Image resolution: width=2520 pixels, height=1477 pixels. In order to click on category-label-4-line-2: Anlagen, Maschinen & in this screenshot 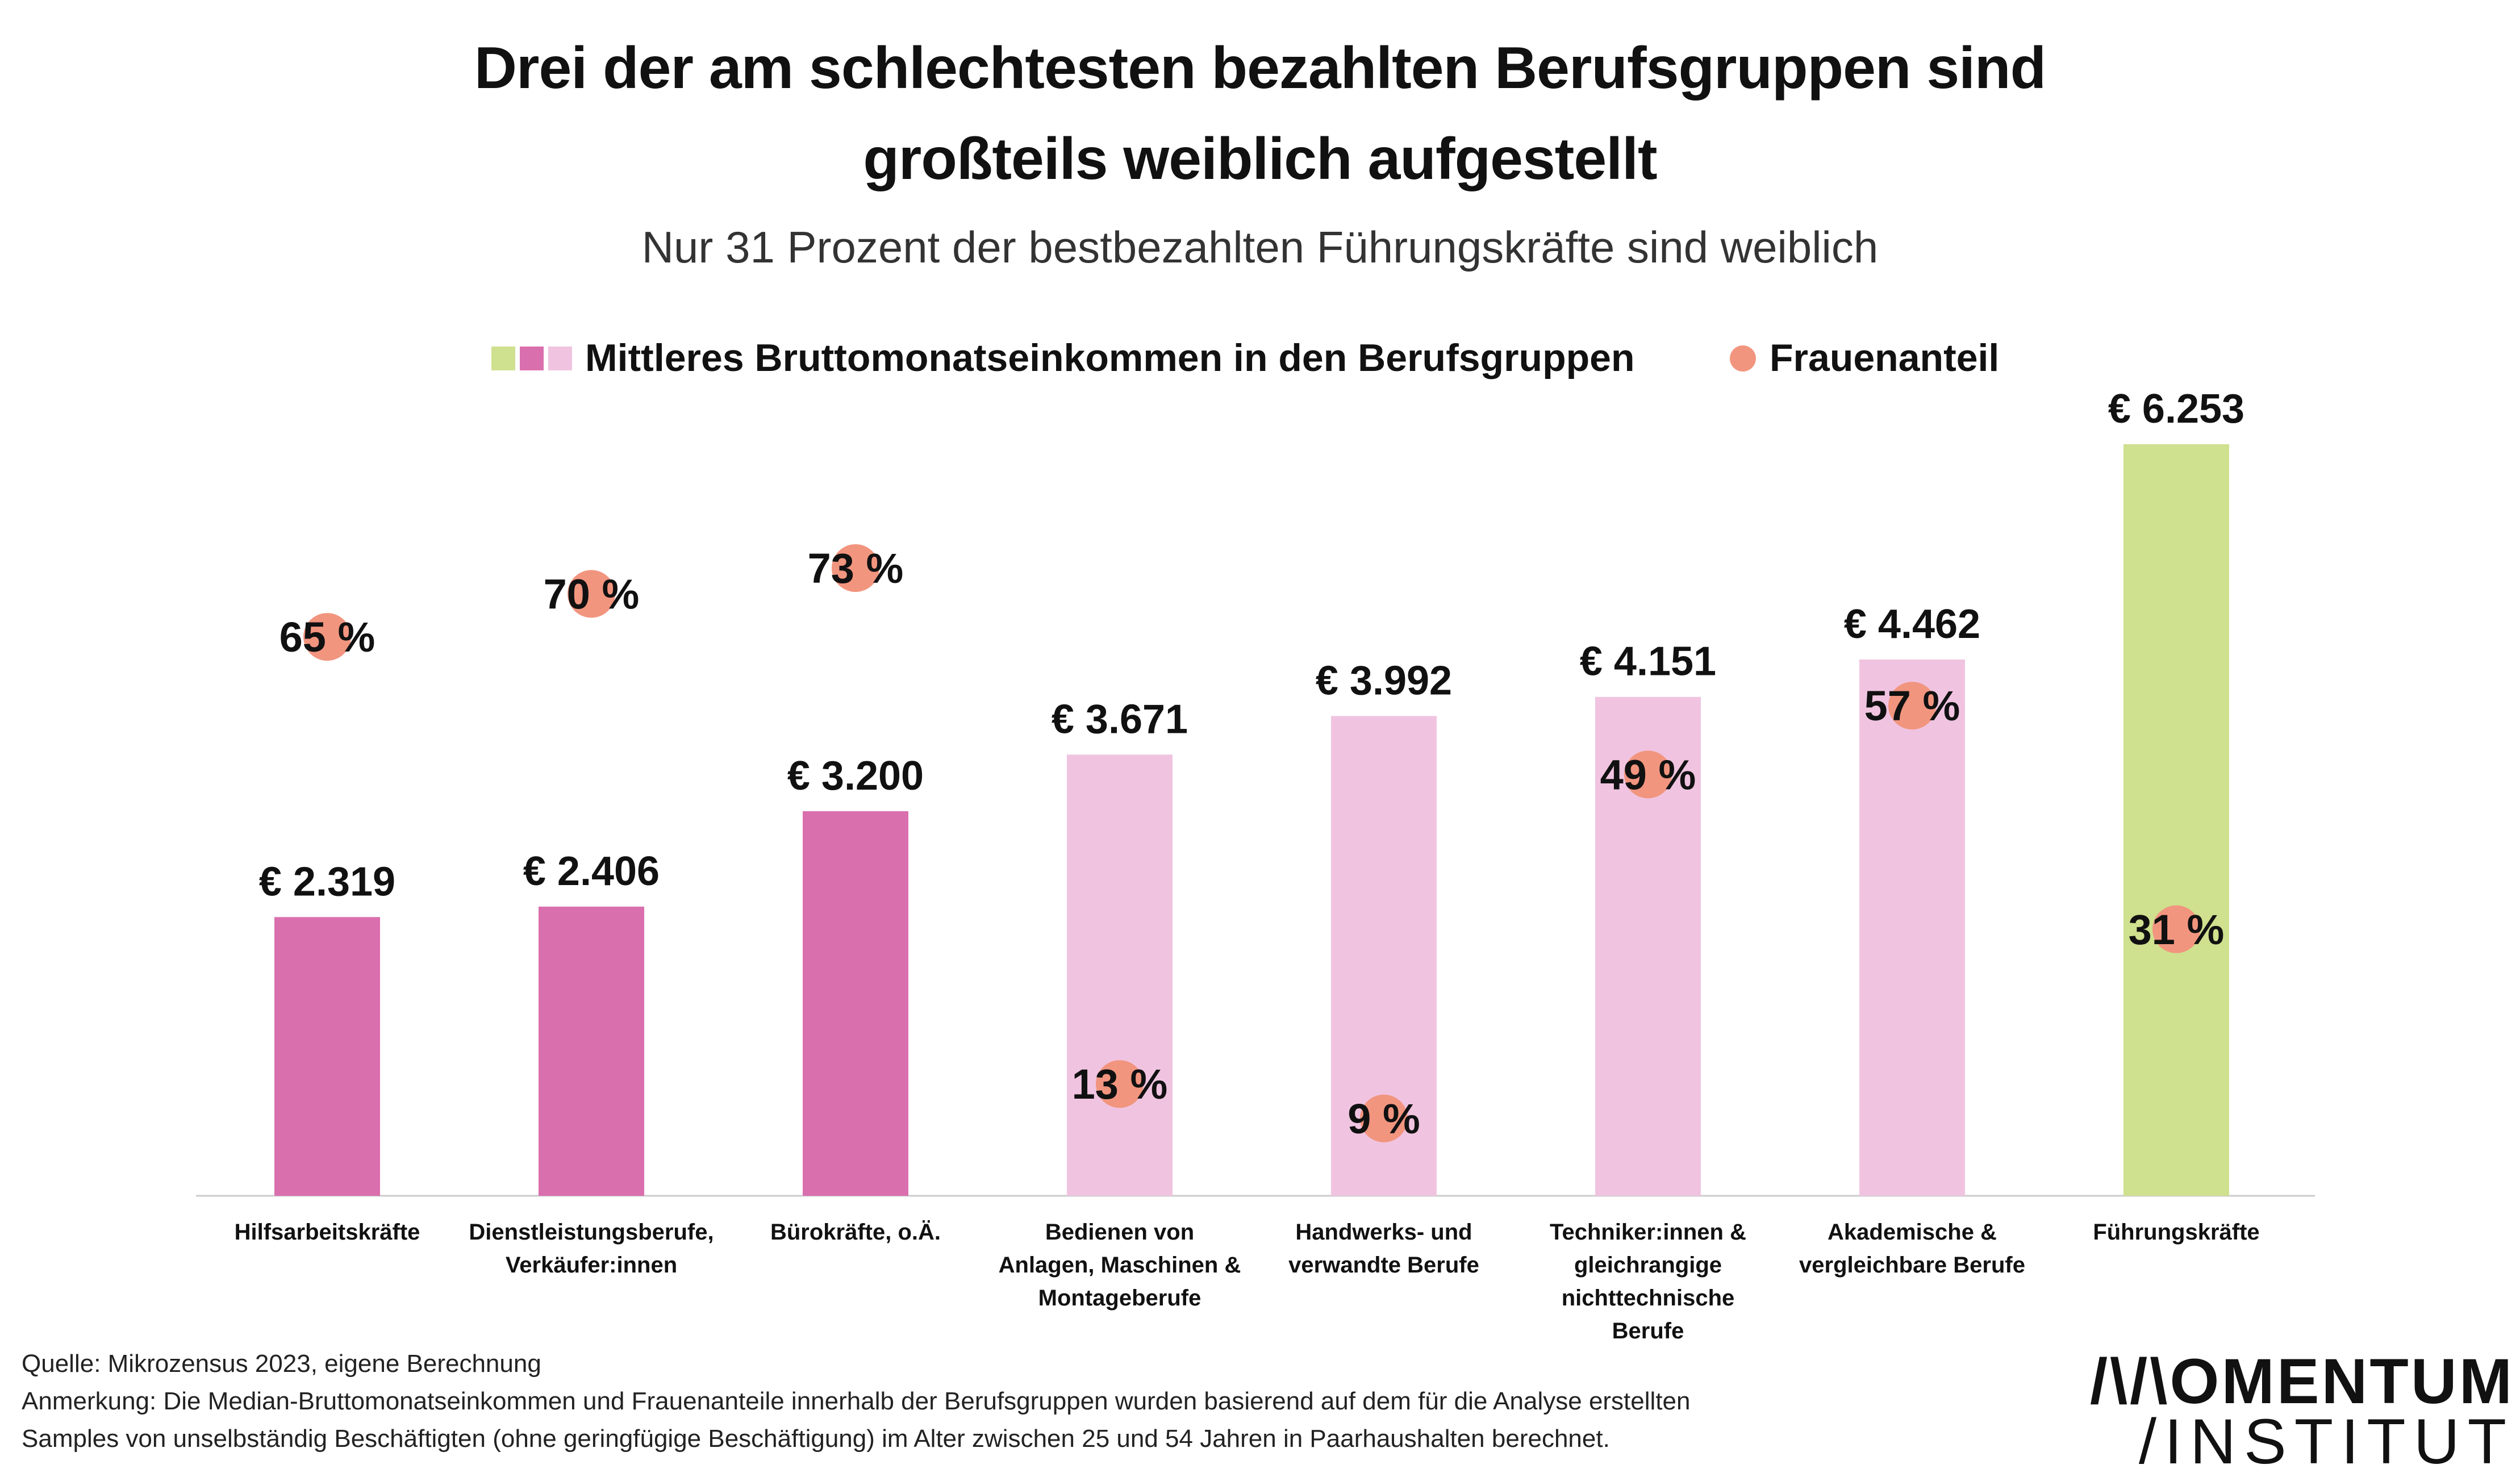, I will do `click(1120, 1265)`.